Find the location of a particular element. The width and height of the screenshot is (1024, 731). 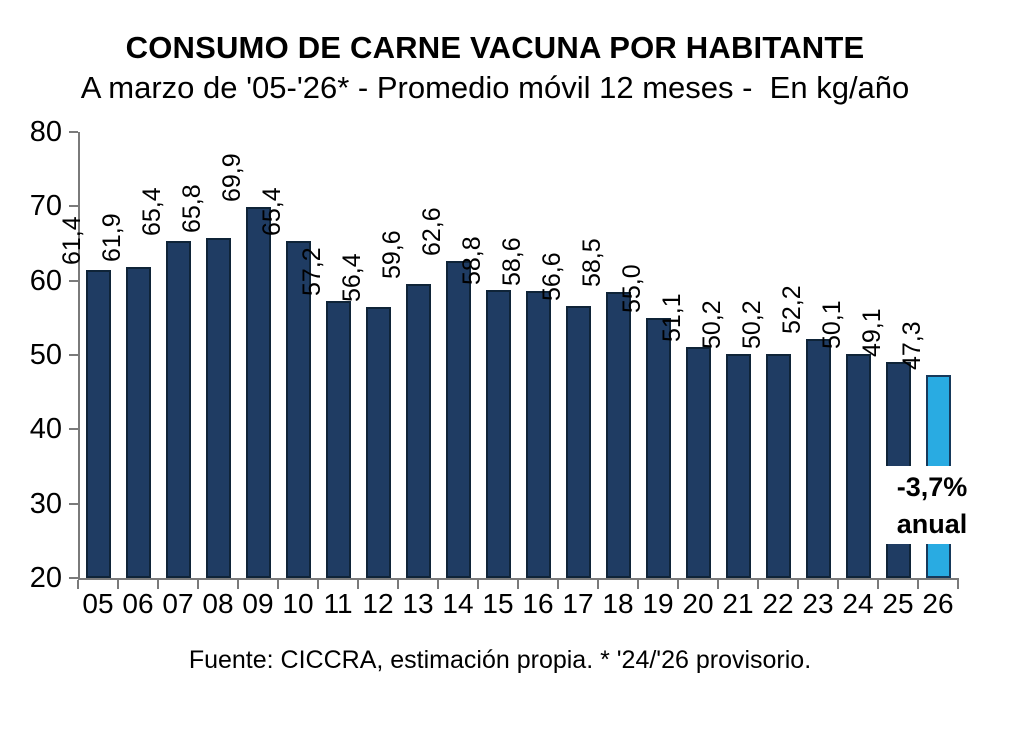

x-axis-label: 20 is located at coordinates (698, 603).